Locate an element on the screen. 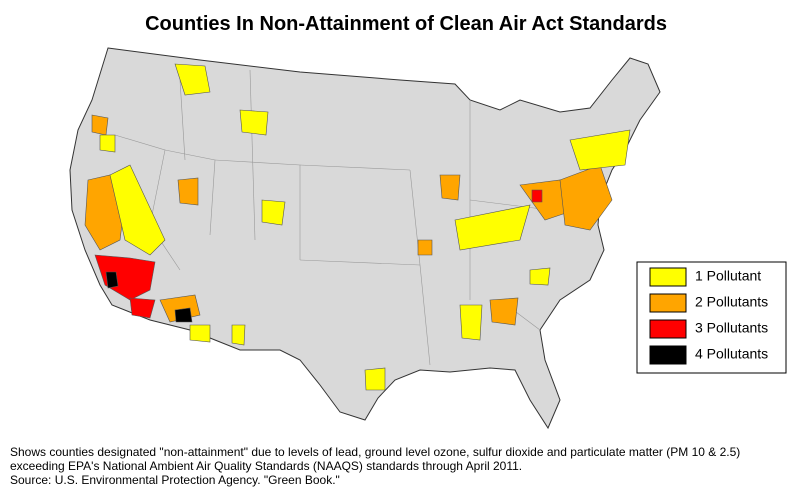 The image size is (812, 493). legend-label: 3 Pollutants is located at coordinates (731, 328).